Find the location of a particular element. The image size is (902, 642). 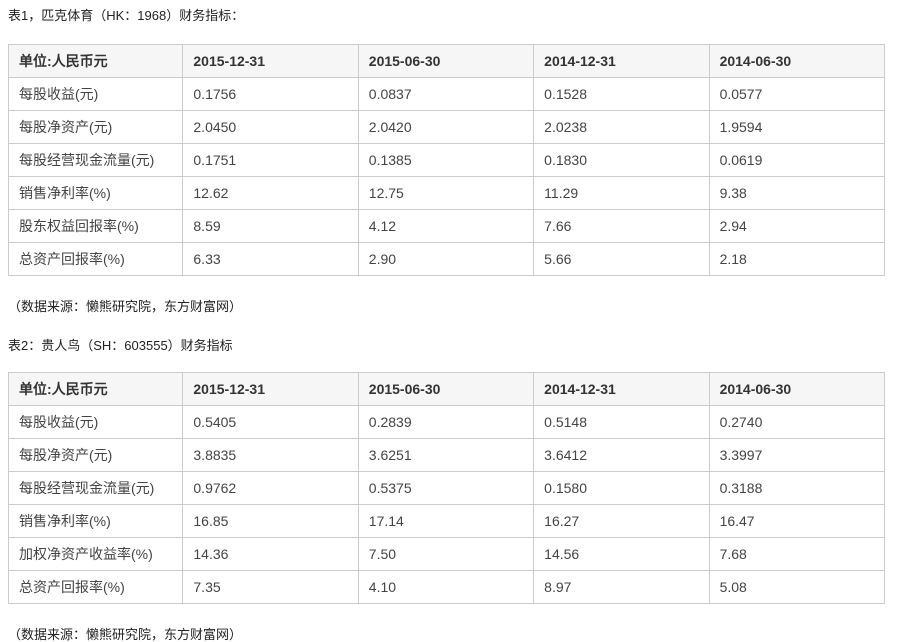

metric-label-cell: 加权净资产收益率(%) is located at coordinates (95, 554).